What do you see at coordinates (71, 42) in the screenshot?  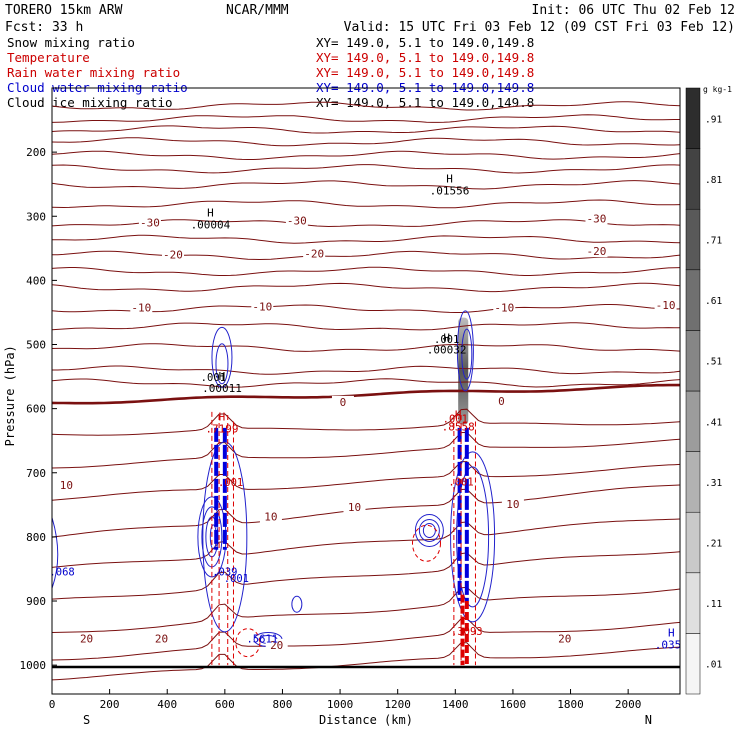 I see `legend-field-name: Snow mixing ratio` at bounding box center [71, 42].